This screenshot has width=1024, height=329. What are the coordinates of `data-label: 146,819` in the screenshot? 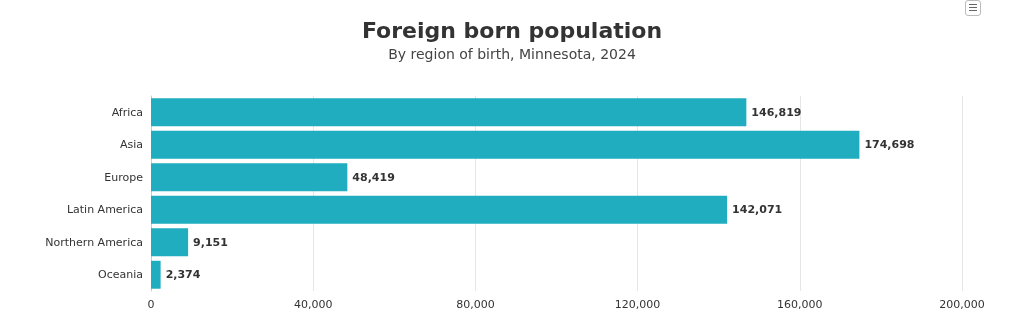 It's located at (776, 112).